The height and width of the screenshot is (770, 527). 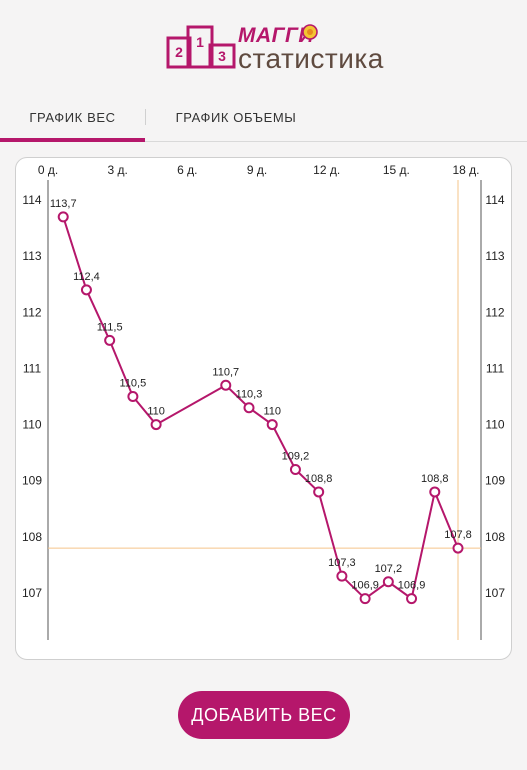 I want to click on data-label: 107,2, so click(x=389, y=569).